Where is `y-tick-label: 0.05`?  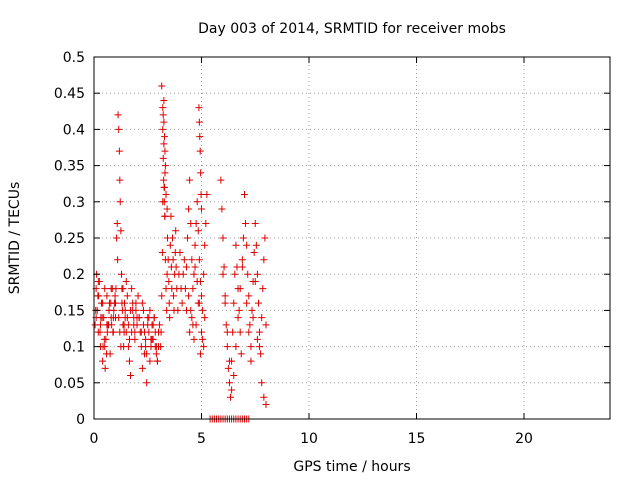 y-tick-label: 0.05 is located at coordinates (69, 384).